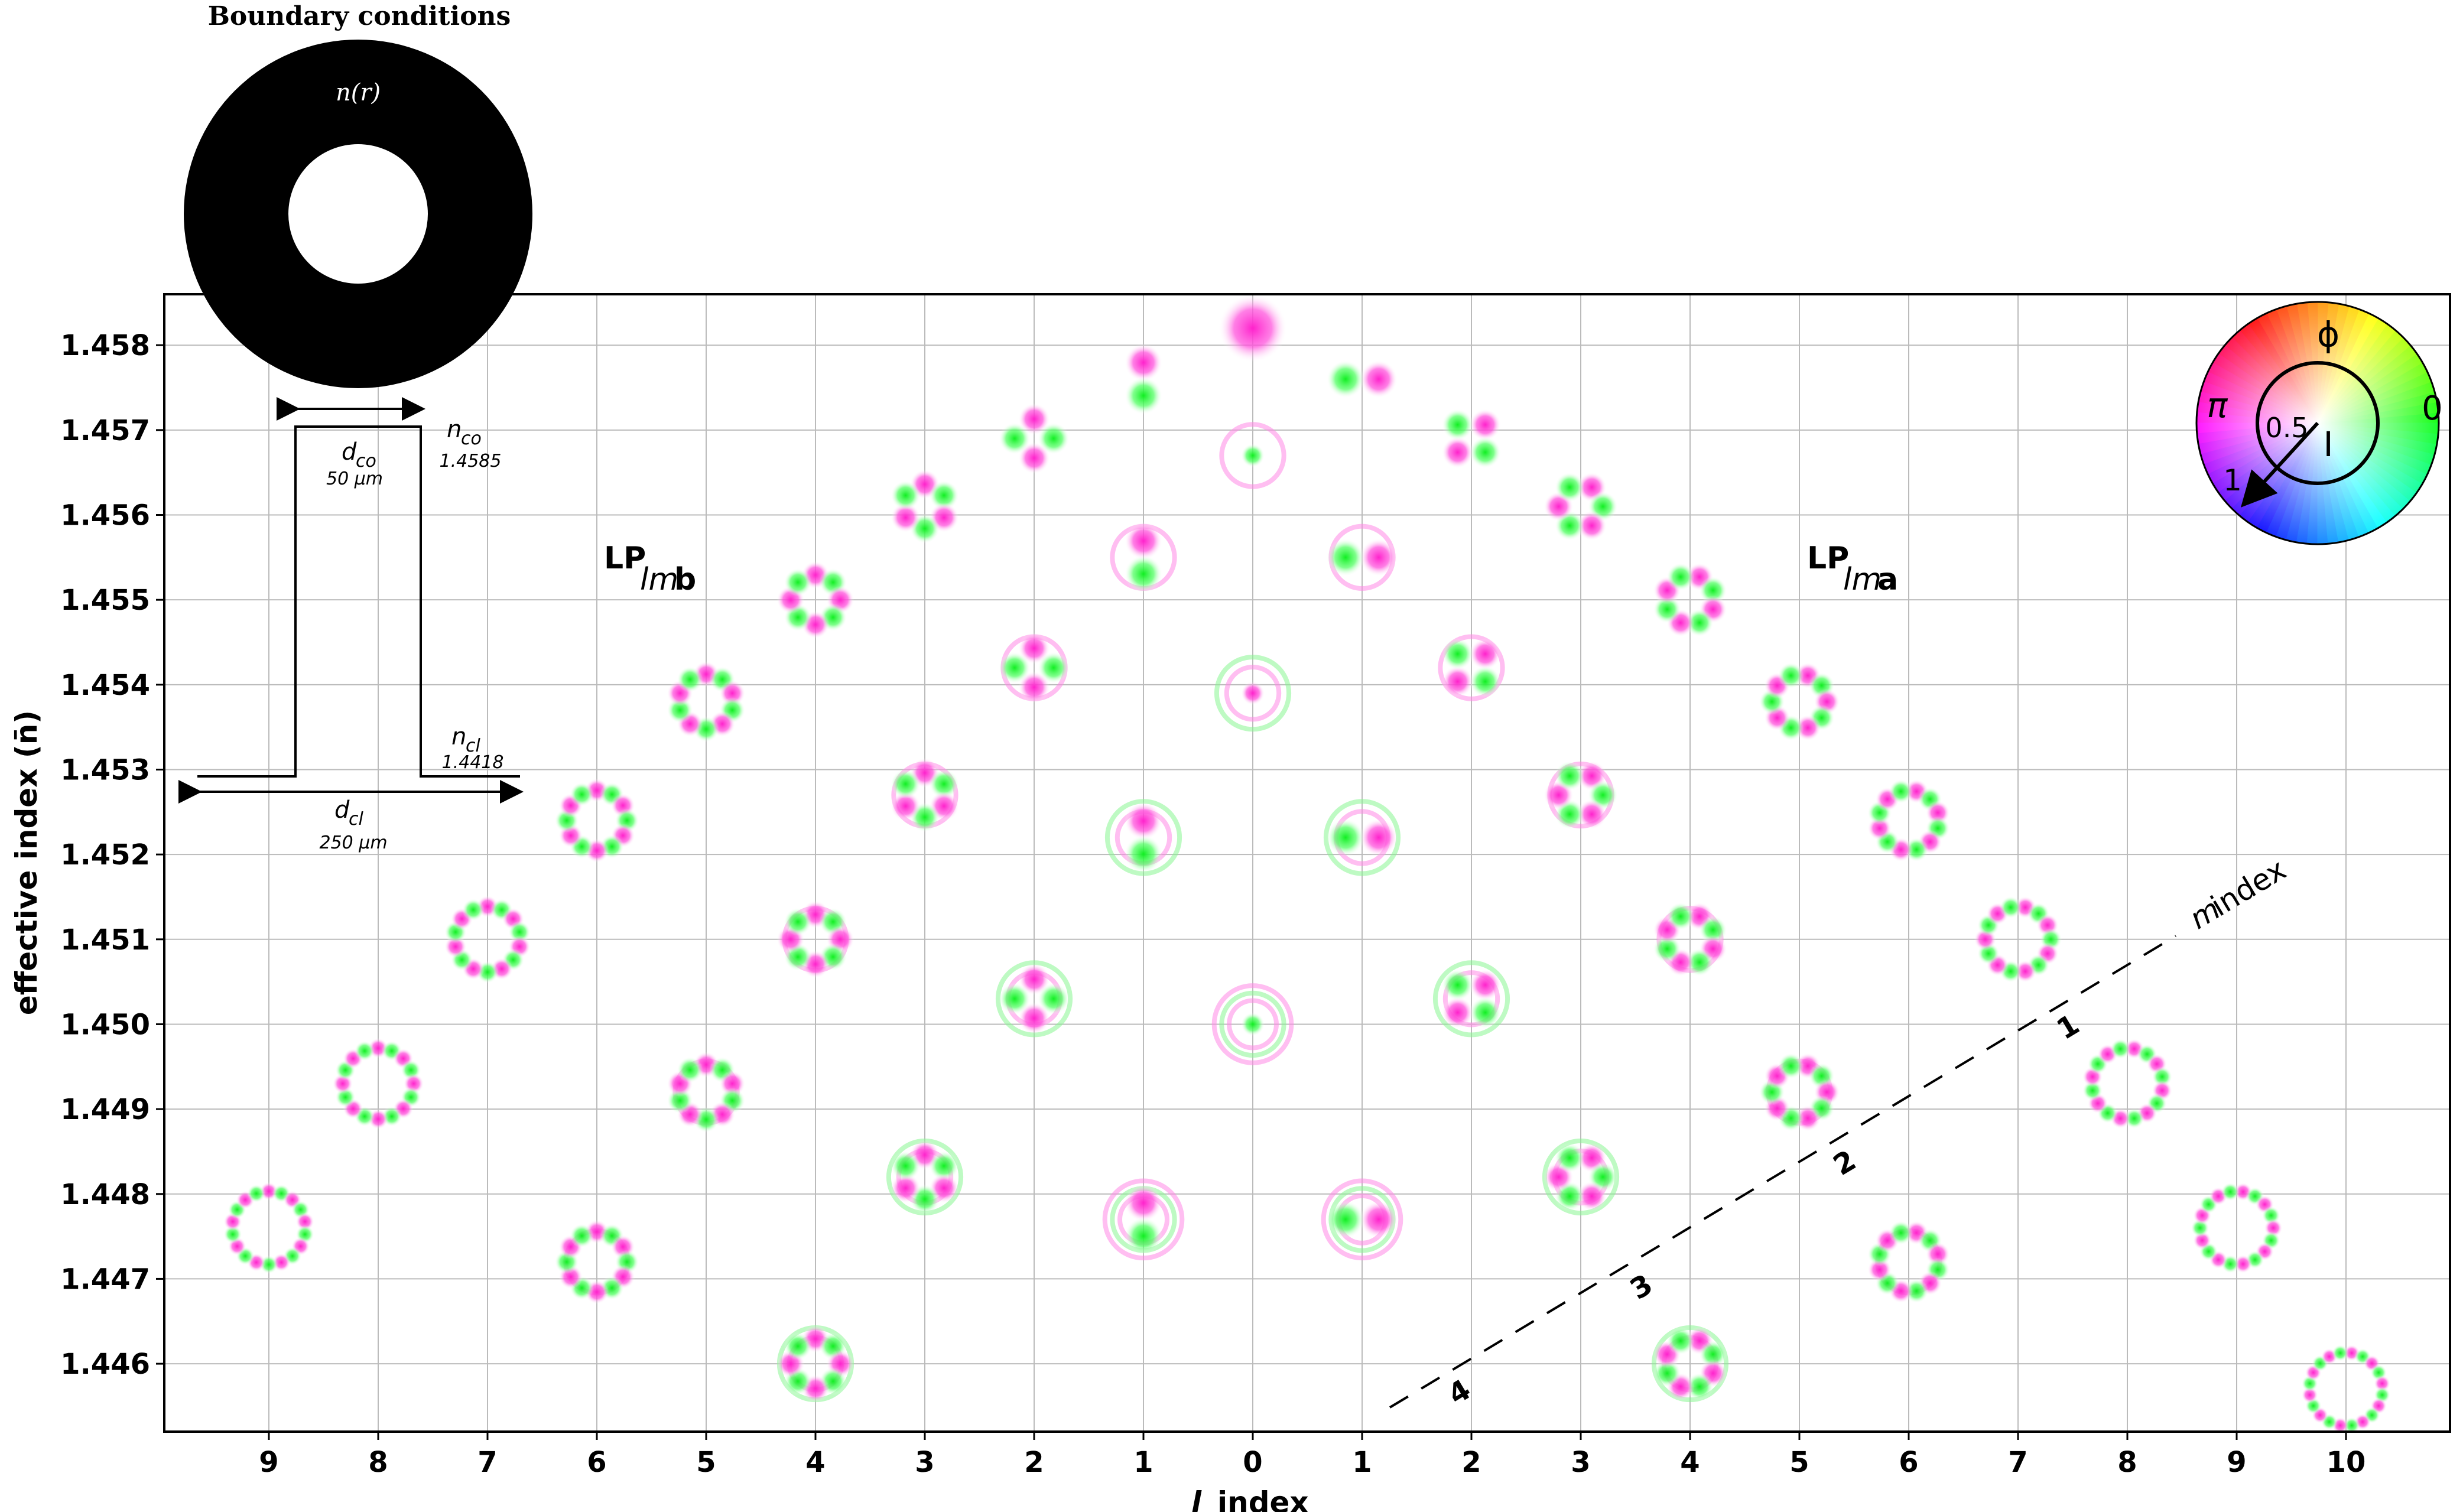  Describe the element at coordinates (1887, 579) in the screenshot. I see `lp-a-suffix: a` at that location.